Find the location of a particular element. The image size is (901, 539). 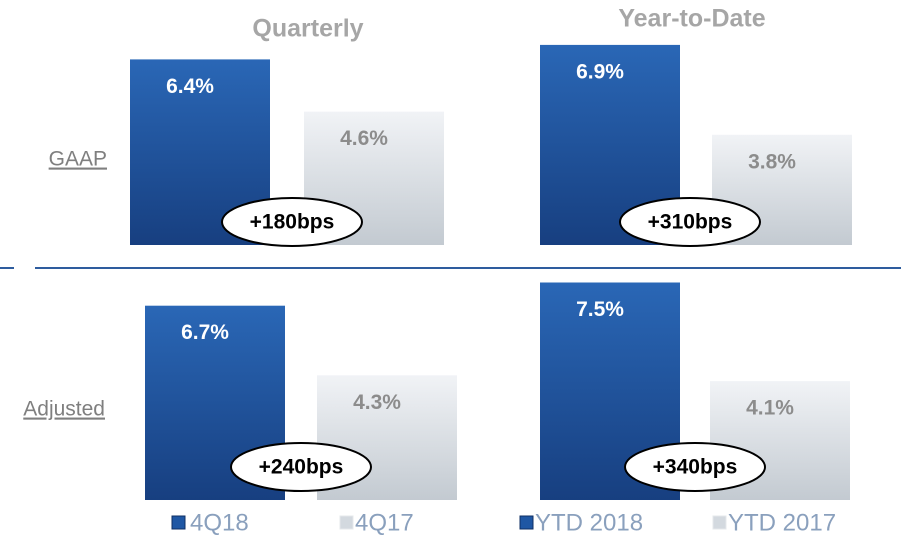

value-label: 4.1% is located at coordinates (770, 408).